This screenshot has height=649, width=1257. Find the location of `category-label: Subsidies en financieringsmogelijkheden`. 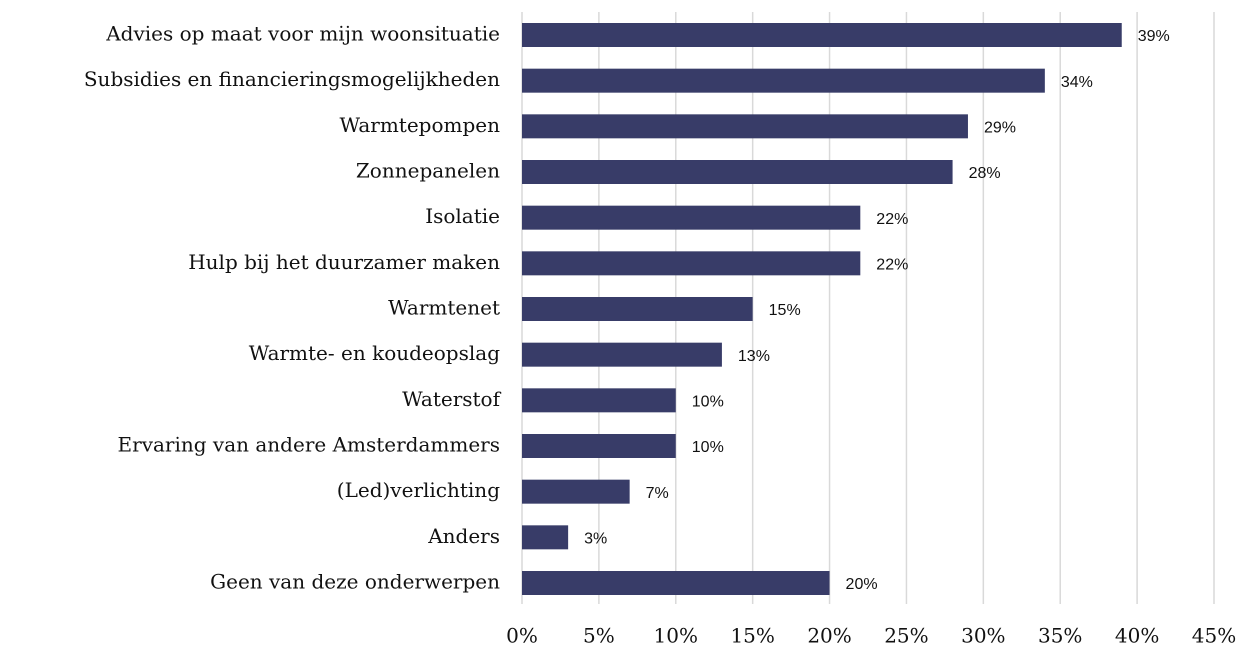

category-label: Subsidies en financieringsmogelijkheden is located at coordinates (292, 79).